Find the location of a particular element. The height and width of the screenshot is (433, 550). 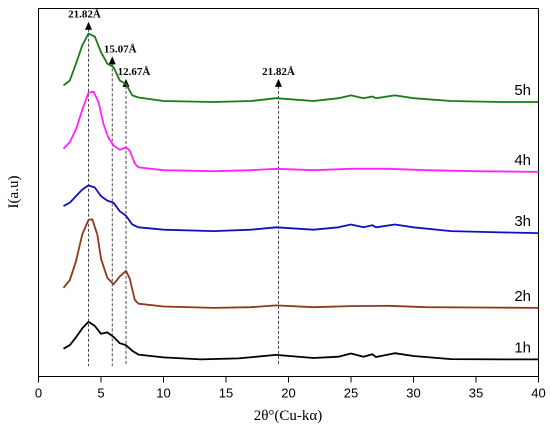

x-tick-label: 30 is located at coordinates (413, 393).